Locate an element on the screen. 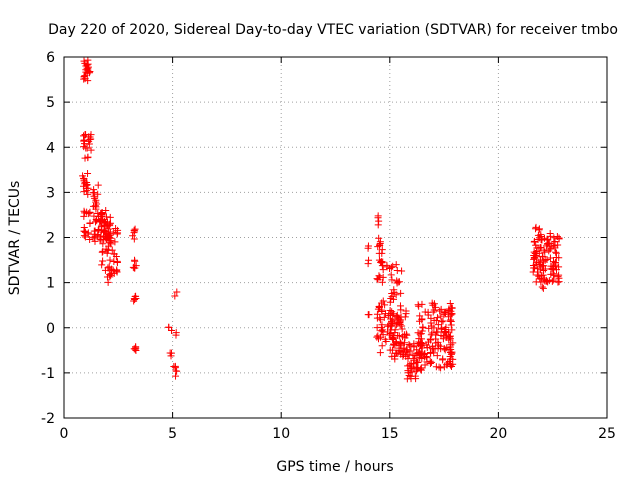 This screenshot has width=640, height=480. y-tick-label: 3 is located at coordinates (50, 193).